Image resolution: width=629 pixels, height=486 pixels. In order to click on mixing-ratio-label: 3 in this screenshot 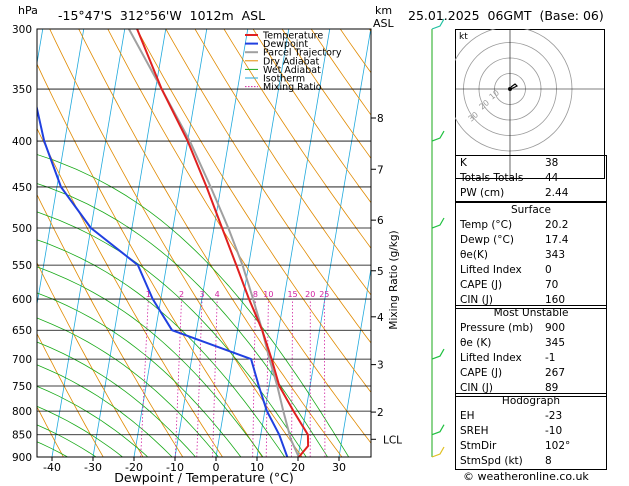, I will do `click(202, 294)`.